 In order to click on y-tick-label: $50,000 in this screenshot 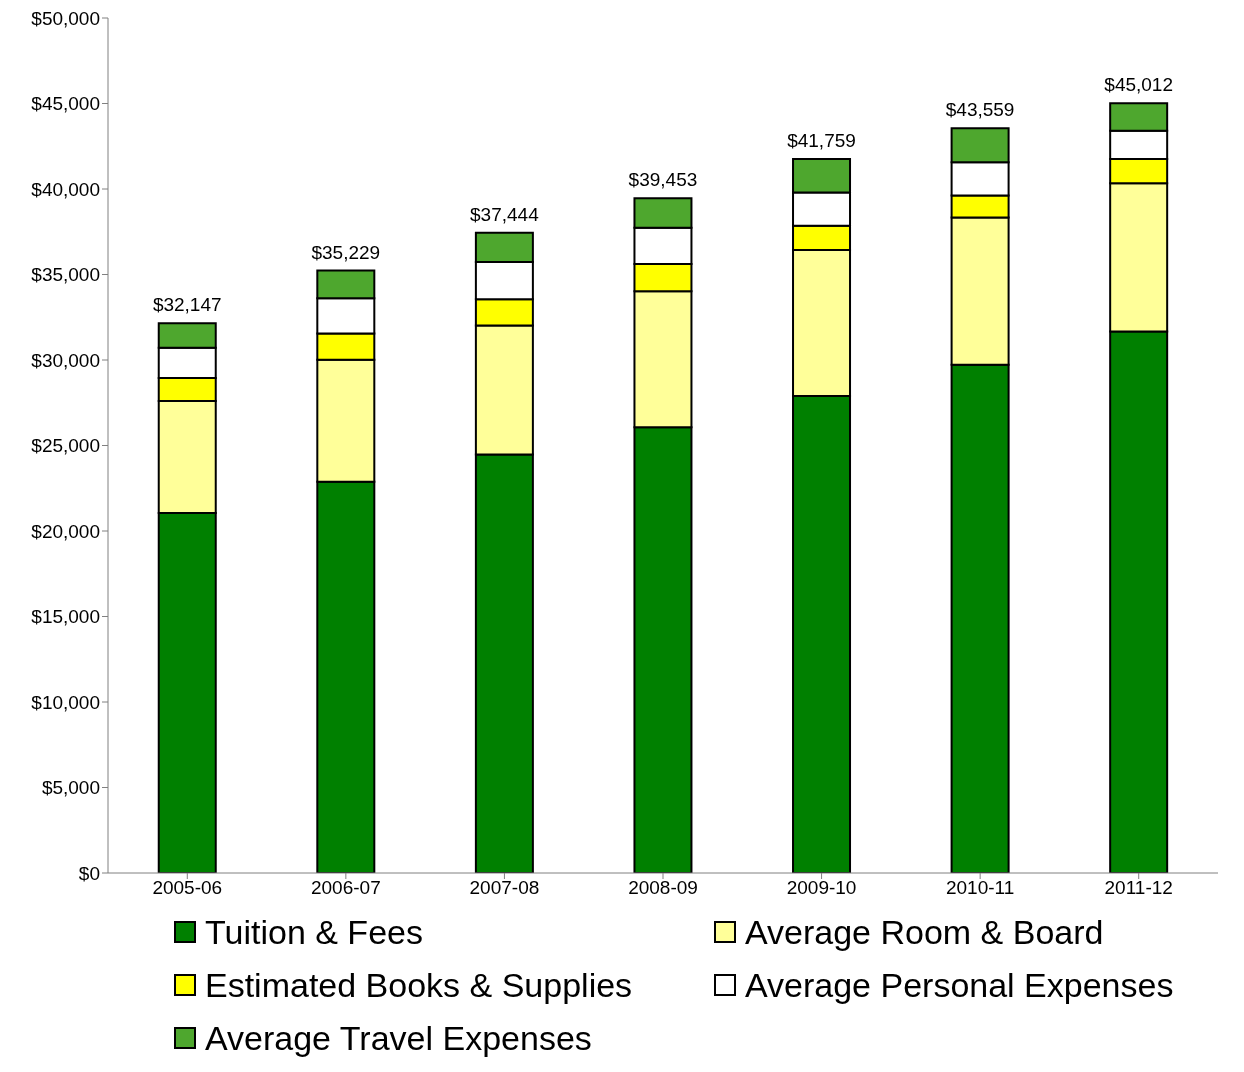, I will do `click(65, 18)`.